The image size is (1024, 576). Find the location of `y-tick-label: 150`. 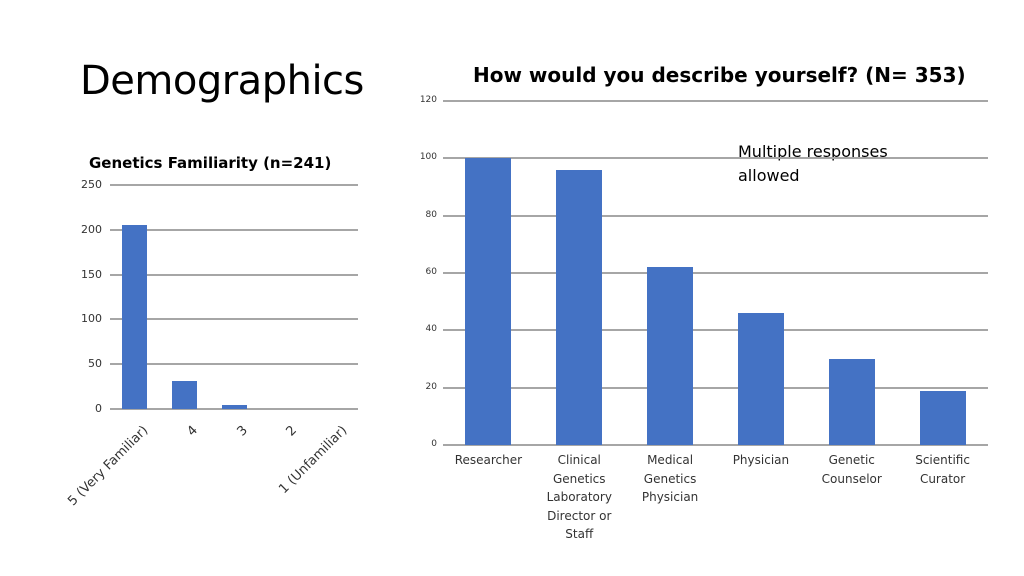

y-tick-label: 150 is located at coordinates (91, 274).